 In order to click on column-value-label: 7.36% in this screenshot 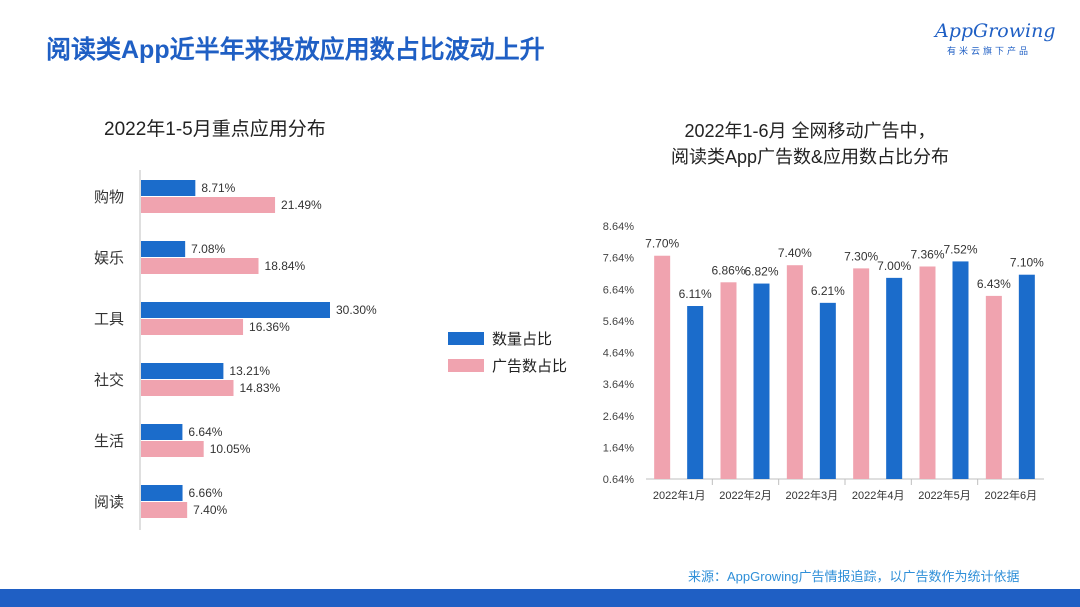, I will do `click(927, 254)`.